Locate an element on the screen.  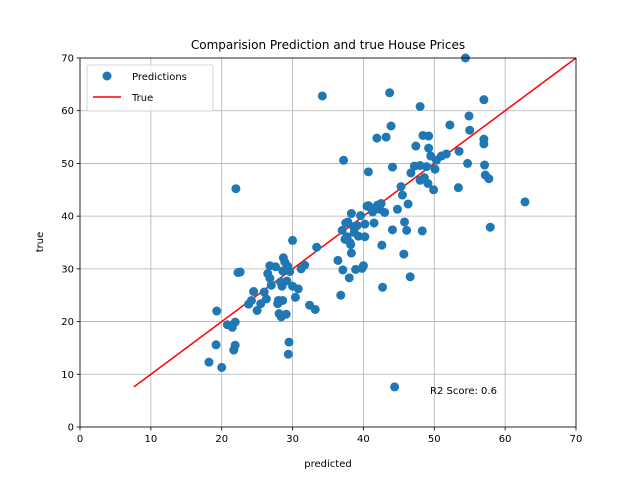
legend-marker-predictions is located at coordinates (107, 76).